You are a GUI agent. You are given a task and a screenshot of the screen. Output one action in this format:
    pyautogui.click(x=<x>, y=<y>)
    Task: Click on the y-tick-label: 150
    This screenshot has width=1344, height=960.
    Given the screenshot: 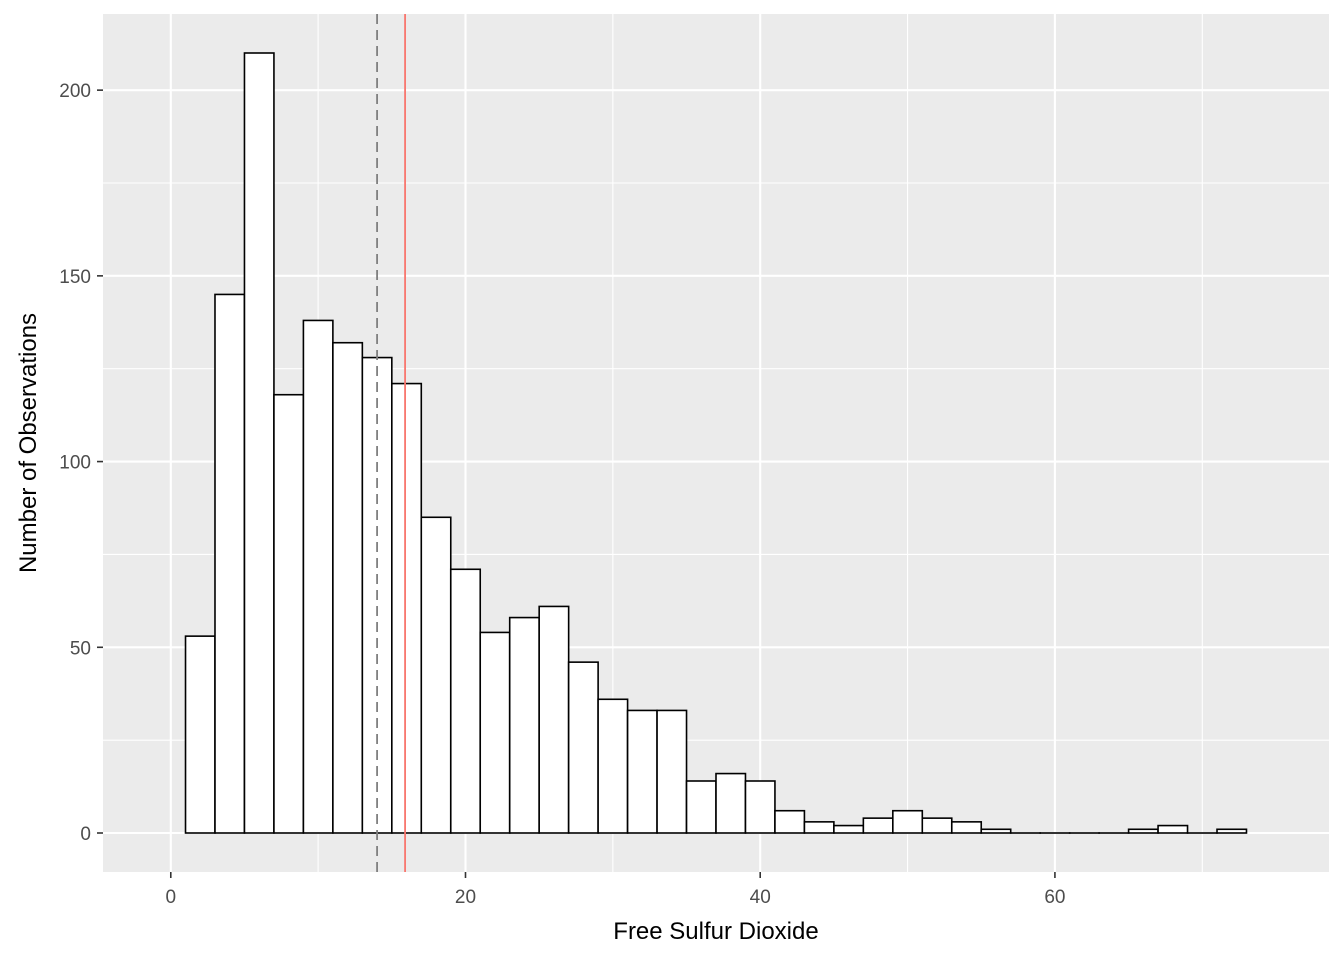 What is the action you would take?
    pyautogui.click(x=75, y=277)
    